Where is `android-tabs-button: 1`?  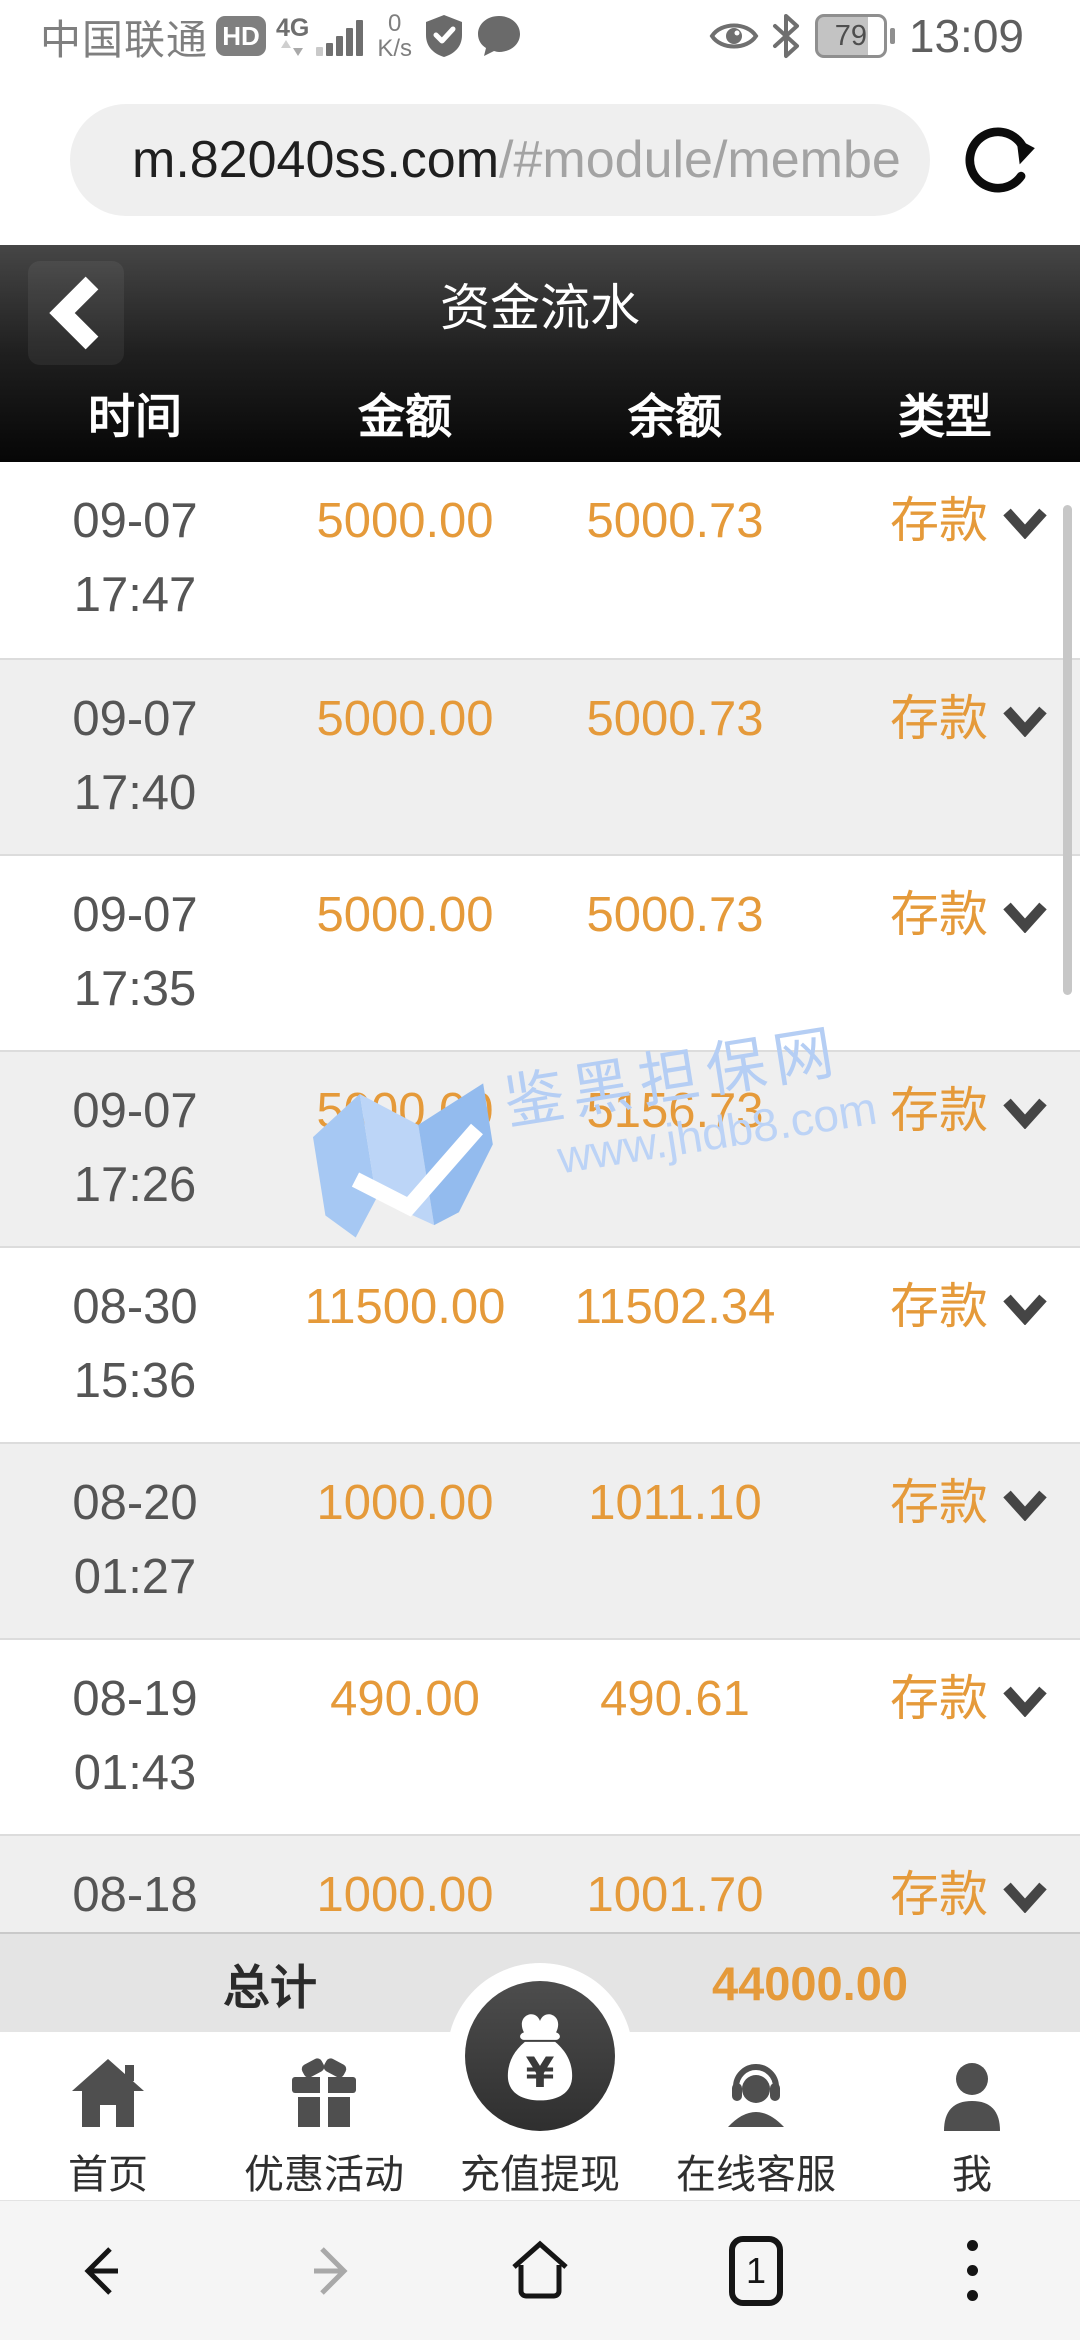
android-tabs-button: 1 is located at coordinates (756, 2270).